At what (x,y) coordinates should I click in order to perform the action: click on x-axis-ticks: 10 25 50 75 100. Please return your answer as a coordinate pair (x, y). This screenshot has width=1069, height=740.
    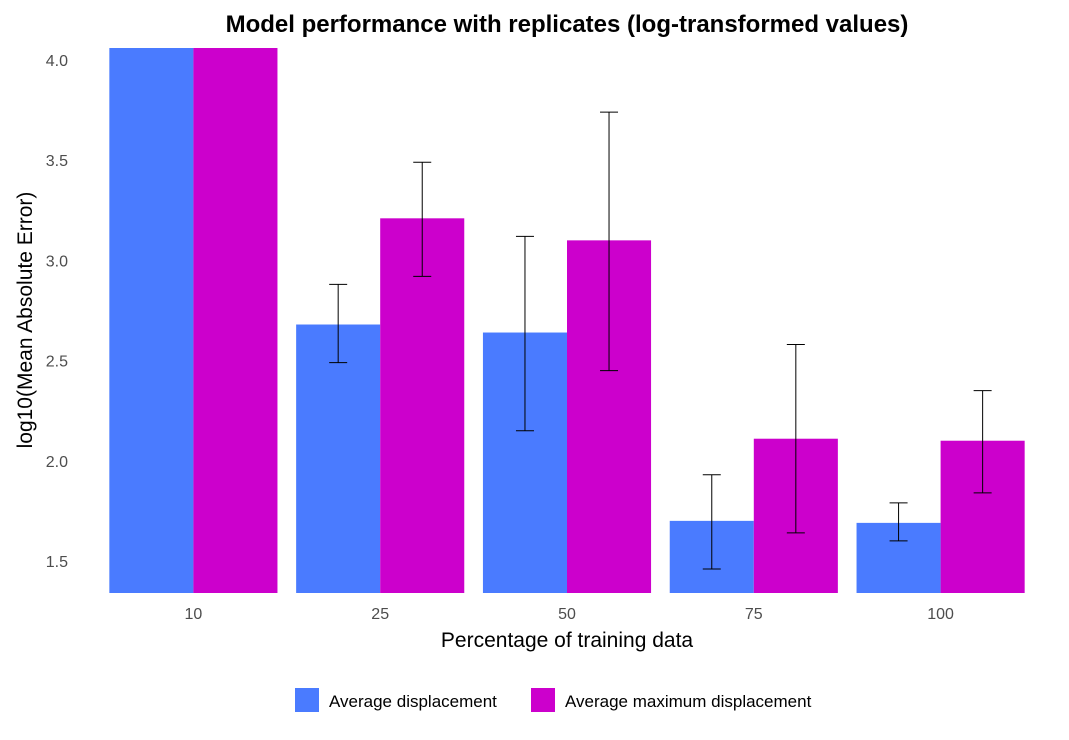
    Looking at the image, I should click on (570, 614).